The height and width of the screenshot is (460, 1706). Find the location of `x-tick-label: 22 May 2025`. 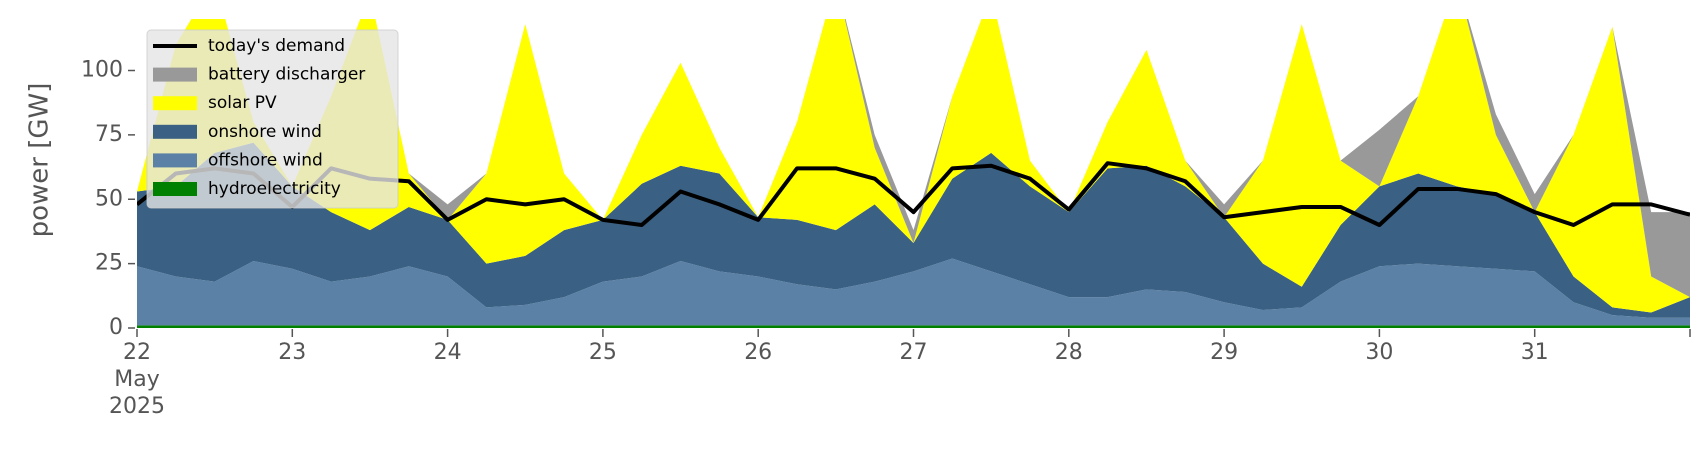

x-tick-label: 22 May 2025 is located at coordinates (137, 379).